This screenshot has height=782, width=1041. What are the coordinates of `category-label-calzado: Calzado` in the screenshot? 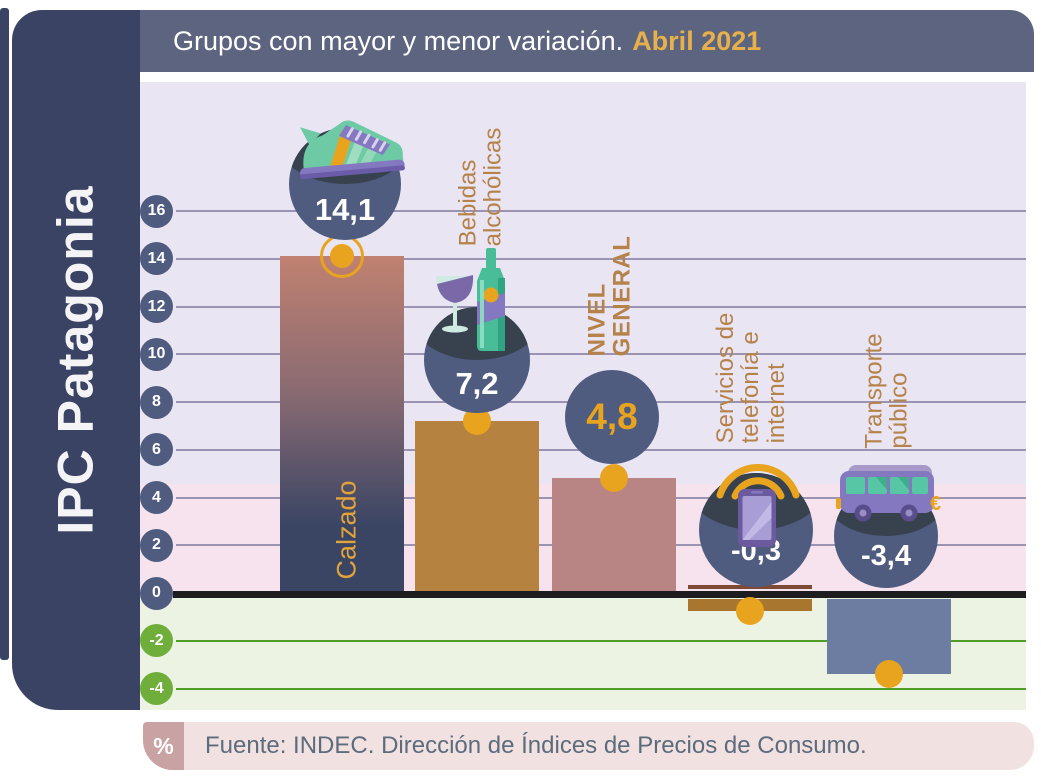 It's located at (346, 530).